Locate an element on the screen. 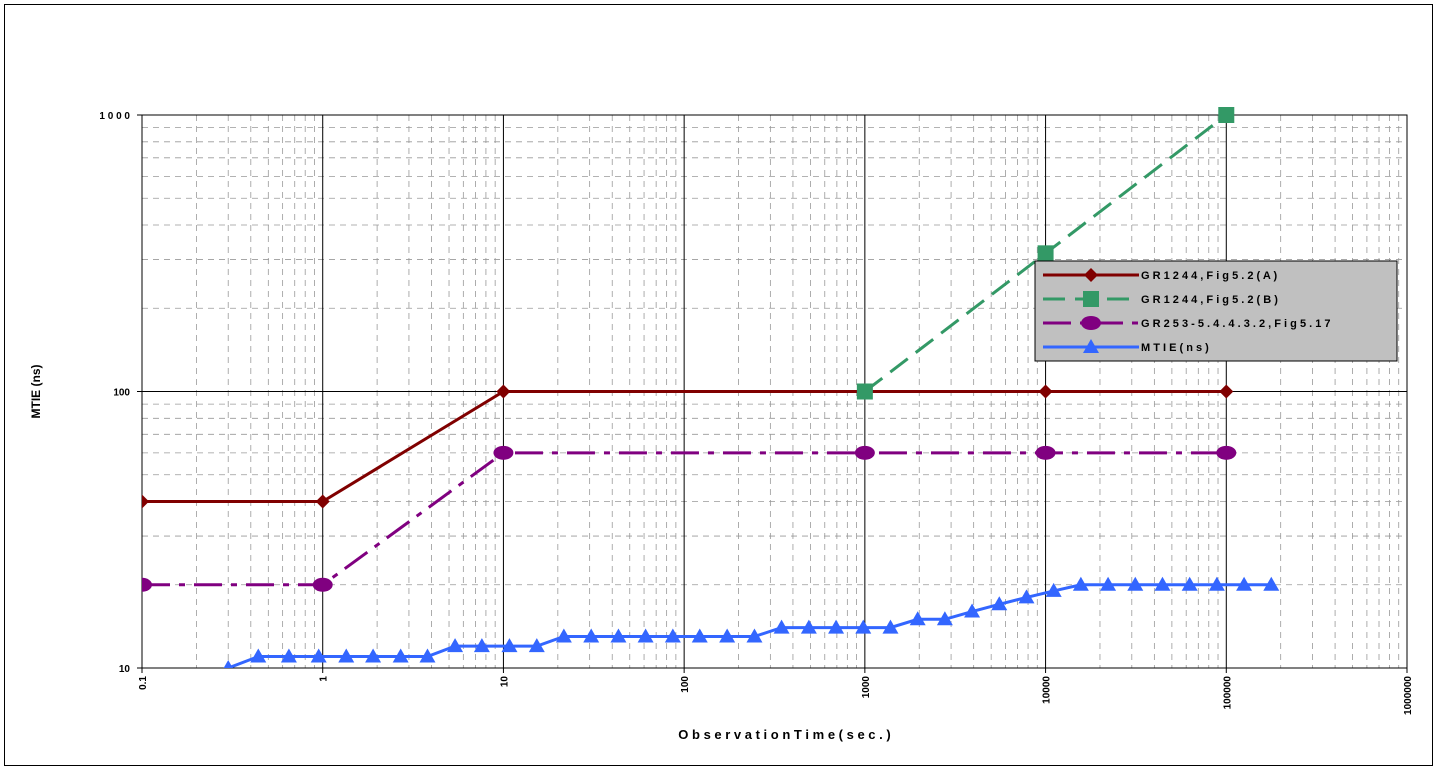 The height and width of the screenshot is (770, 1439). y-tick-label: 100 is located at coordinates (121, 393).